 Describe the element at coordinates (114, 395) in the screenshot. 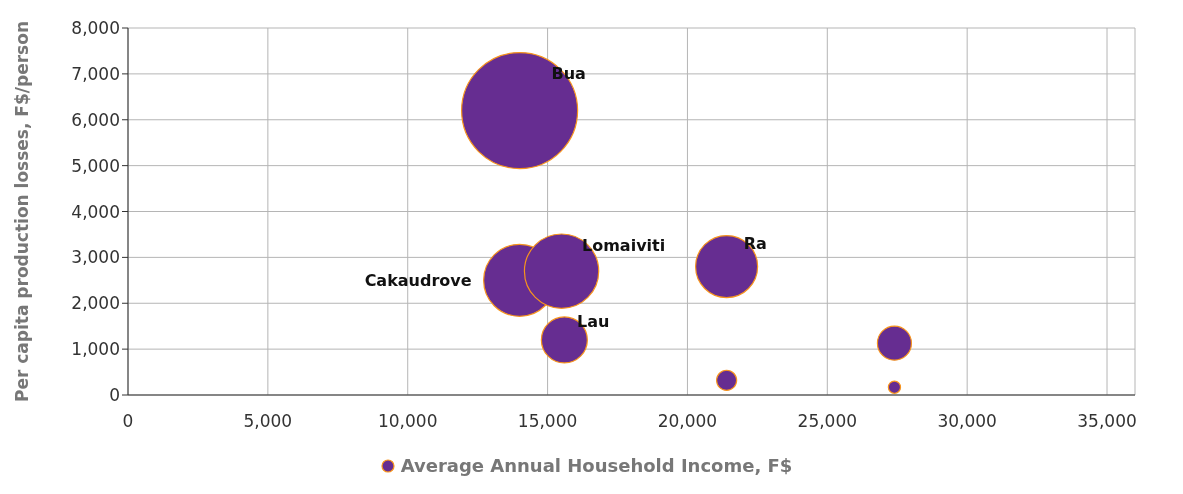

I see `y-tick-label: 0` at that location.